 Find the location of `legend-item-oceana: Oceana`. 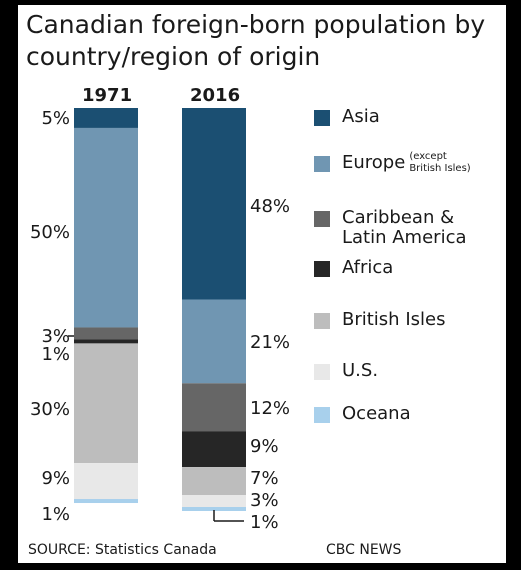

legend-item-oceana: Oceana is located at coordinates (362, 414).